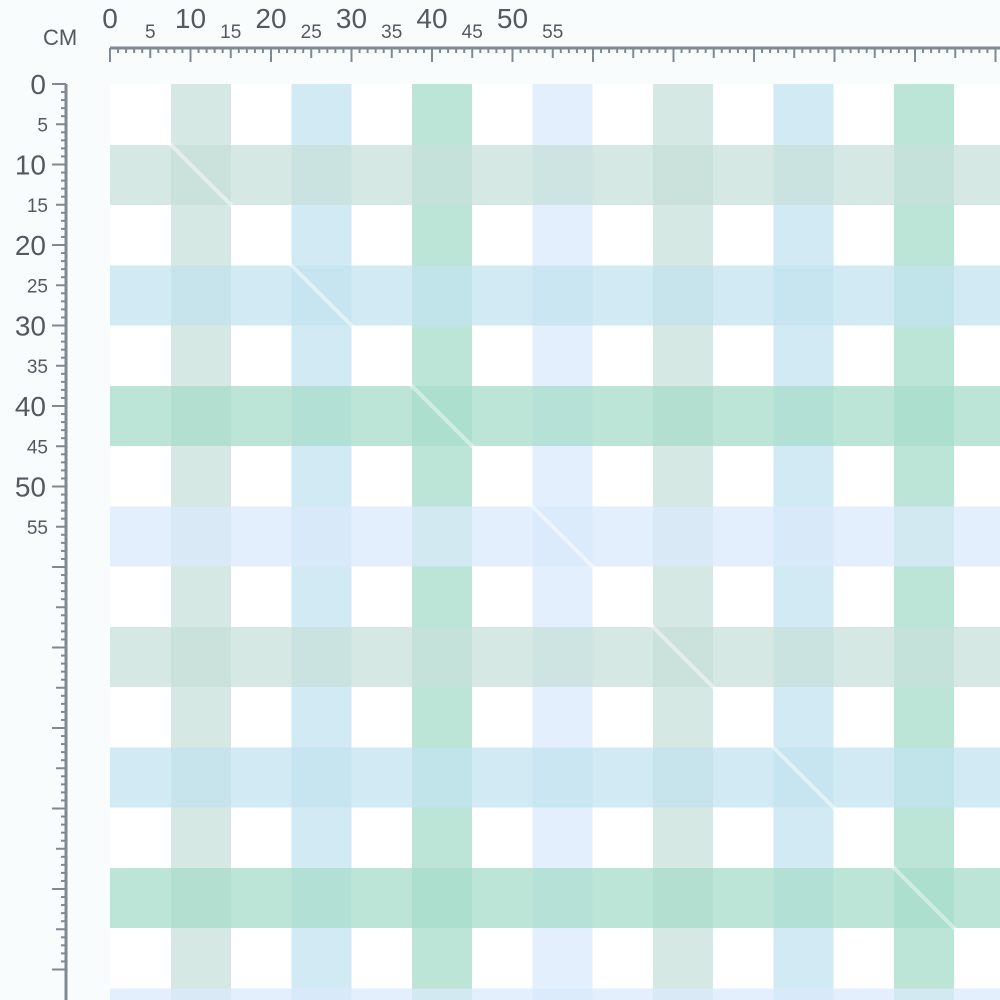 The width and height of the screenshot is (1000, 1000). What do you see at coordinates (37, 528) in the screenshot?
I see `vertical-ruler-label: 55` at bounding box center [37, 528].